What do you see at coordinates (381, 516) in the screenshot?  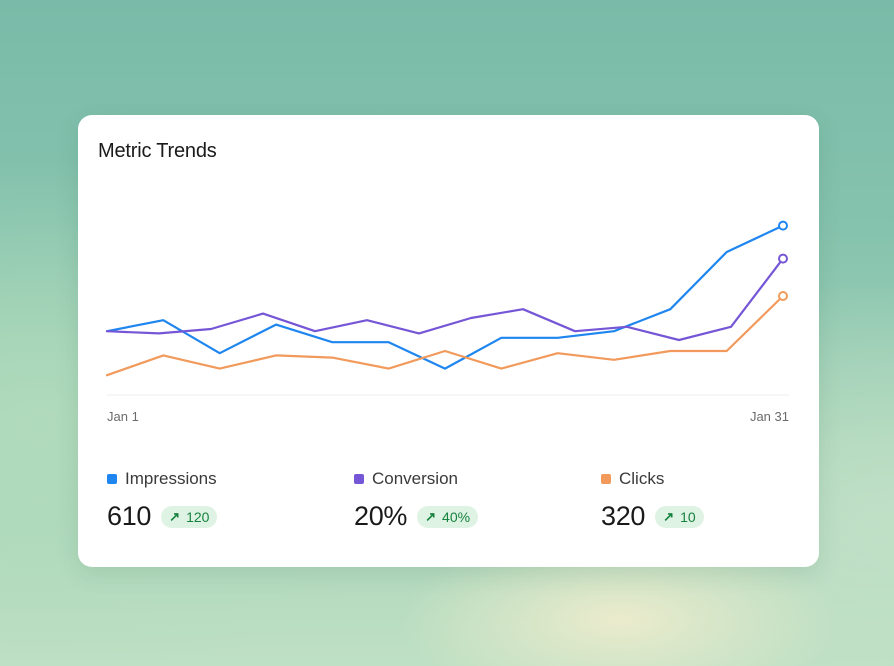 I see `stat-value-conversion: 20%` at bounding box center [381, 516].